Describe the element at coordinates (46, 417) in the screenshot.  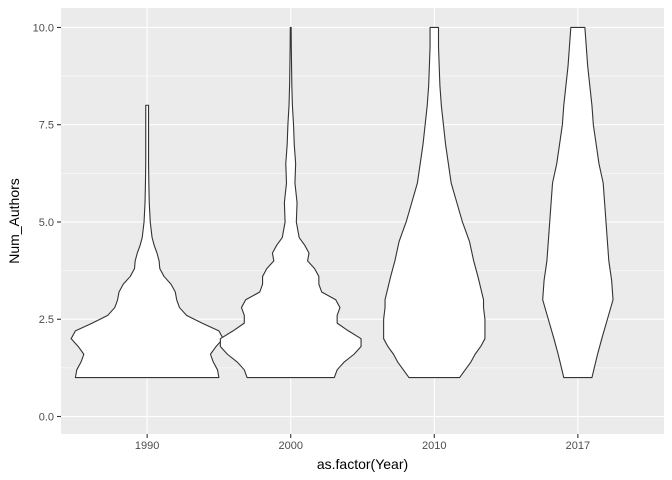
I see `y-tick-label: 0.0` at that location.